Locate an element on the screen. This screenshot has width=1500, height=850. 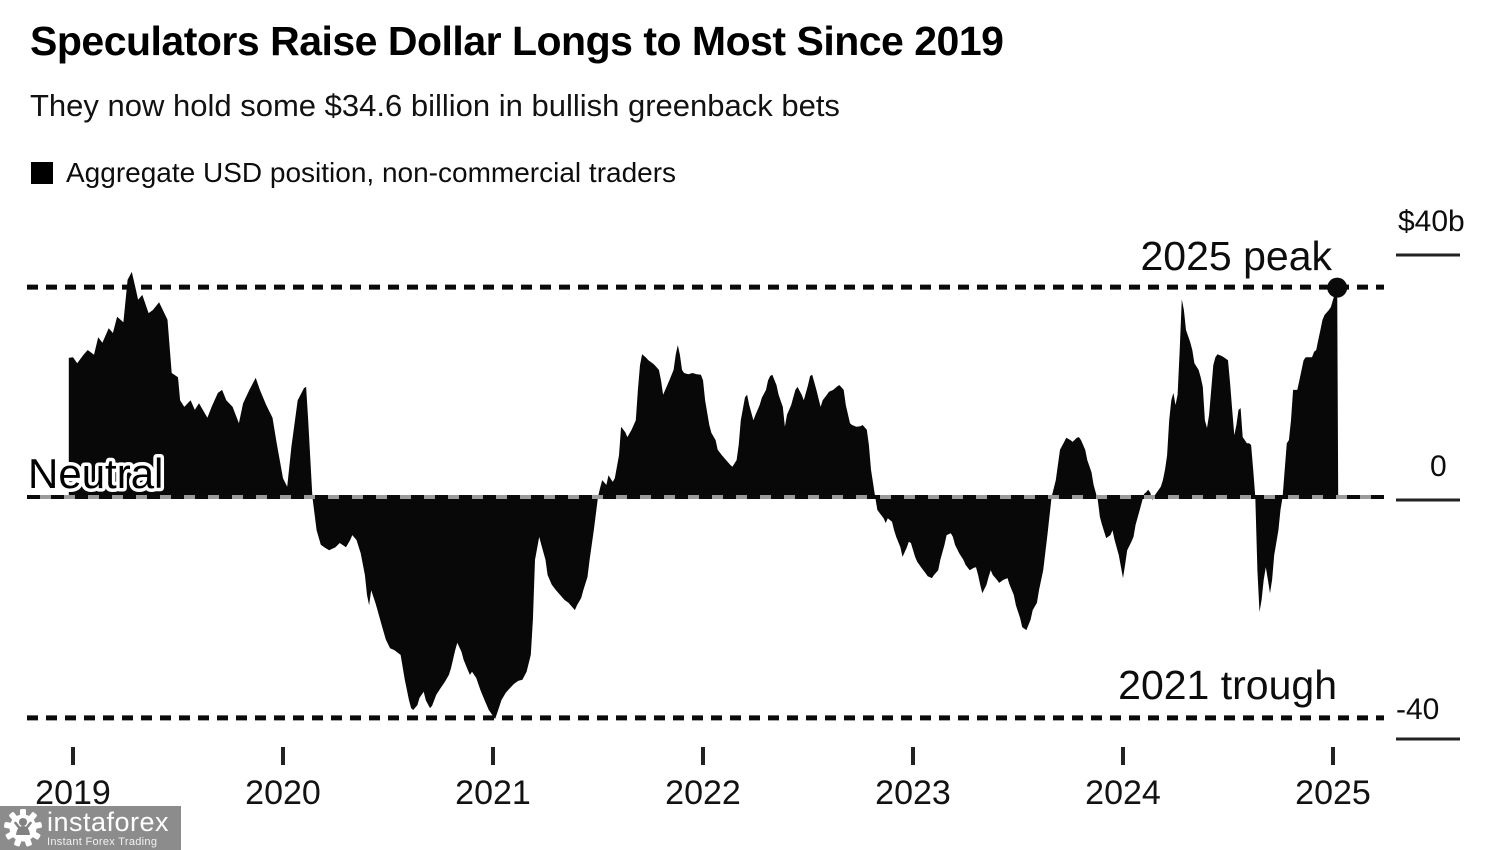
watermark-brand: instaforex is located at coordinates (108, 821).